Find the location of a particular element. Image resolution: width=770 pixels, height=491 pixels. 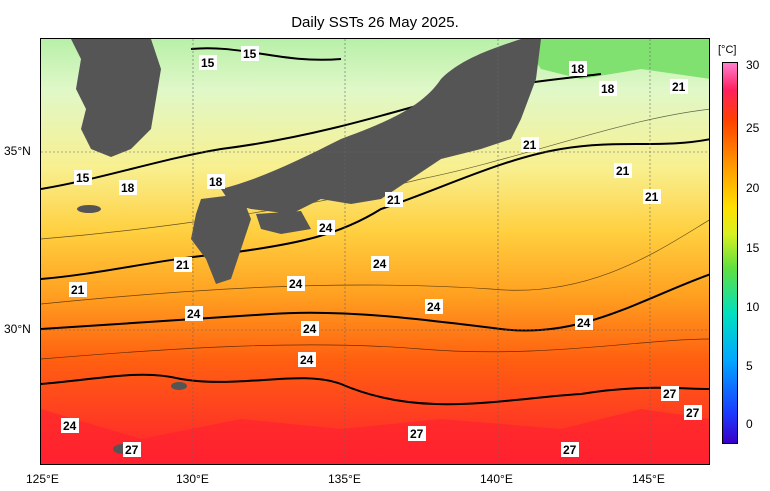

colorbar-tick-30: 30 is located at coordinates (753, 65).